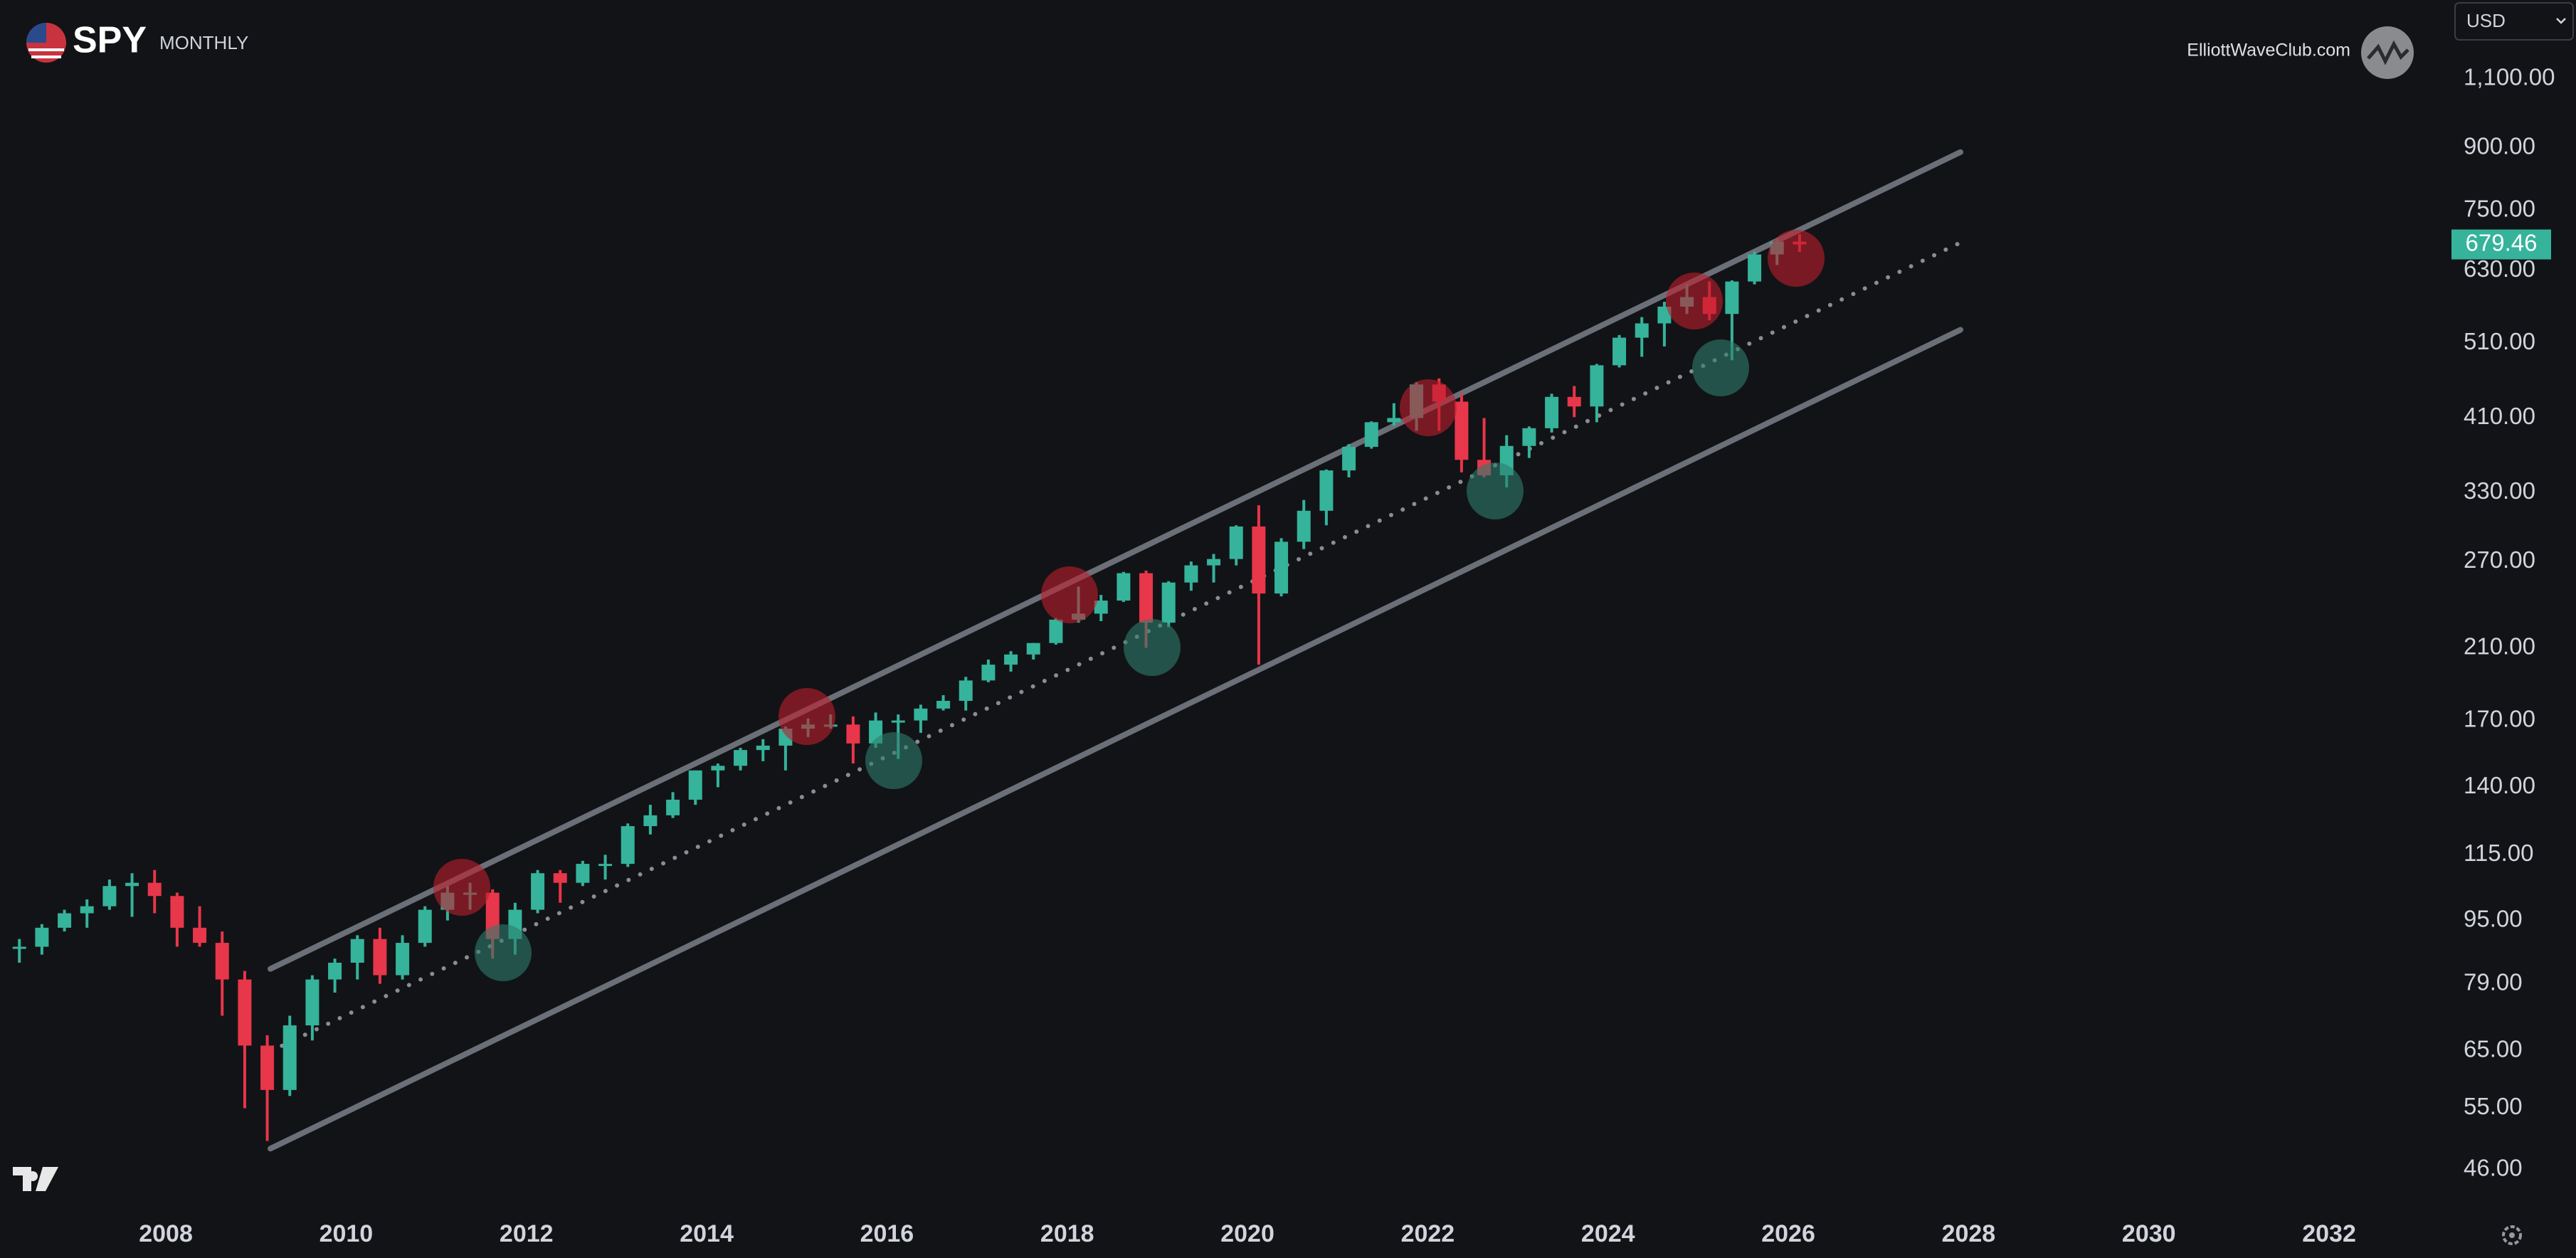 This screenshot has width=2576, height=1258. What do you see at coordinates (707, 1234) in the screenshot?
I see `x-tick-label: 2014` at bounding box center [707, 1234].